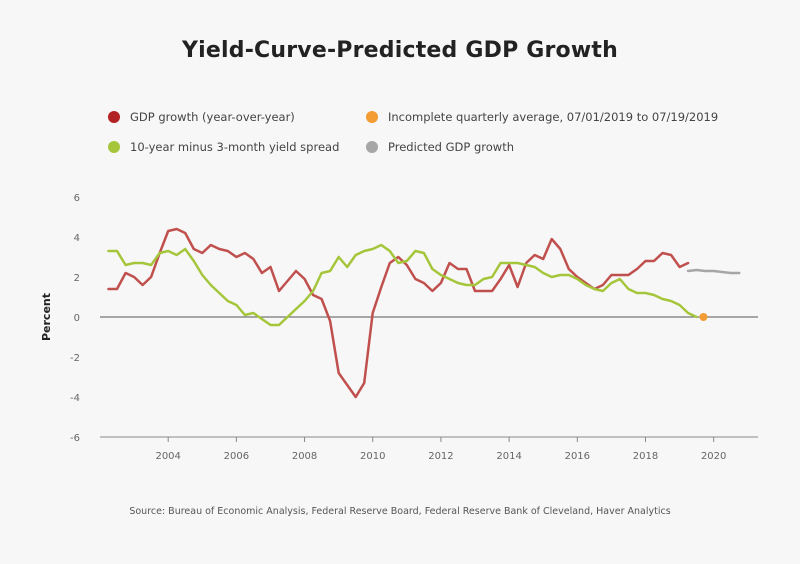 This screenshot has height=564, width=800. Describe the element at coordinates (372, 147) in the screenshot. I see `legend-swatch-predicted-gdp` at that location.